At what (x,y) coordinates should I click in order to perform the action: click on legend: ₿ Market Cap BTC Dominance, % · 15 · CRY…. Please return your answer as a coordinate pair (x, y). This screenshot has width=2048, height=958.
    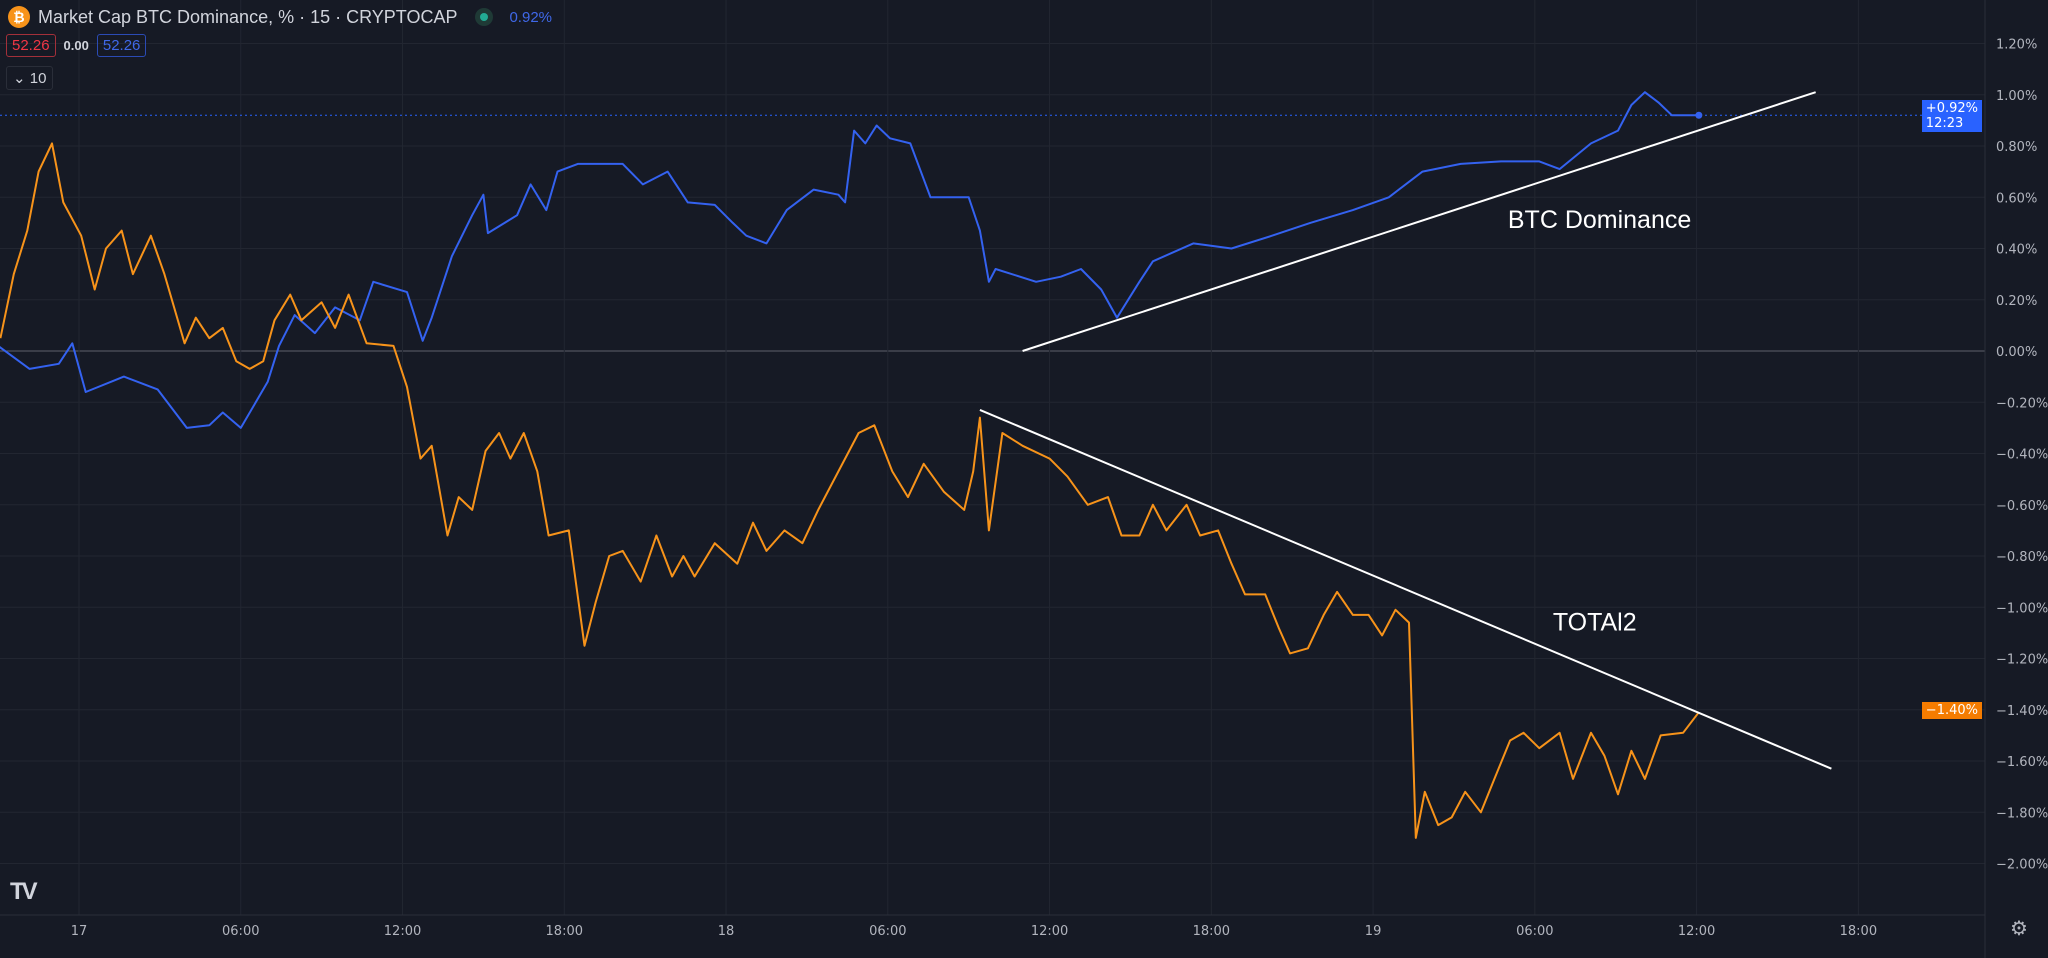
    Looking at the image, I should click on (280, 17).